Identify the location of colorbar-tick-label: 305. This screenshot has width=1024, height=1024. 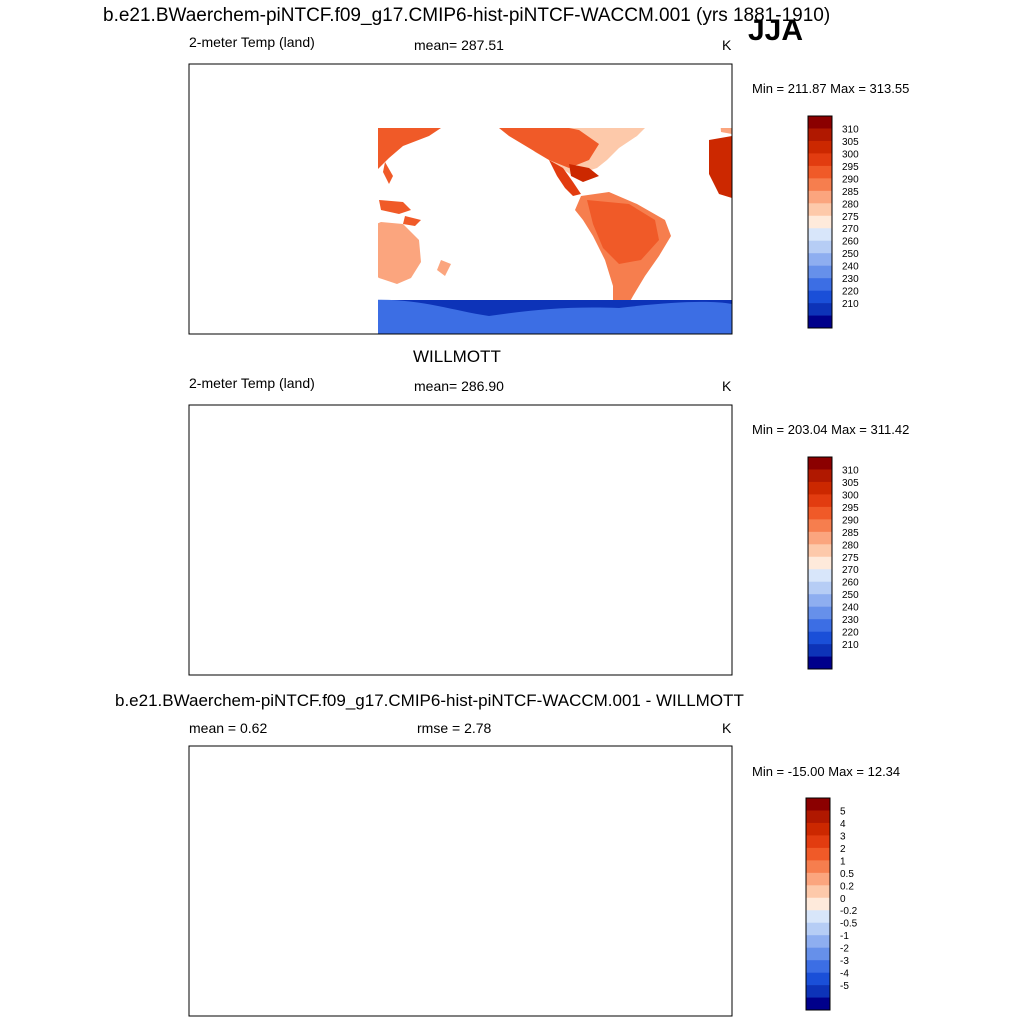
(850, 142).